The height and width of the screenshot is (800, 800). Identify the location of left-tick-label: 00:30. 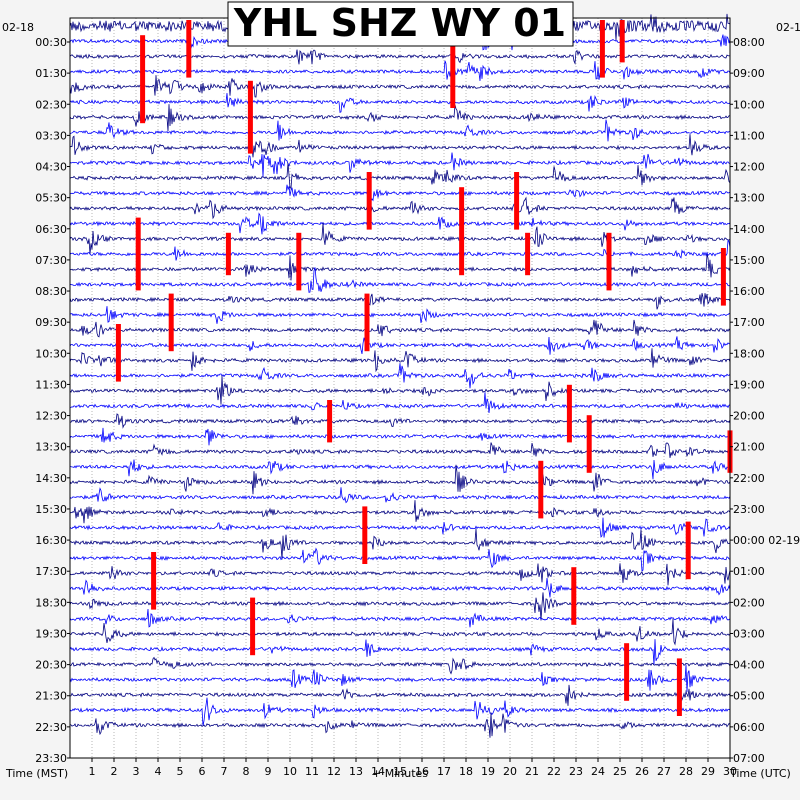
(51, 42).